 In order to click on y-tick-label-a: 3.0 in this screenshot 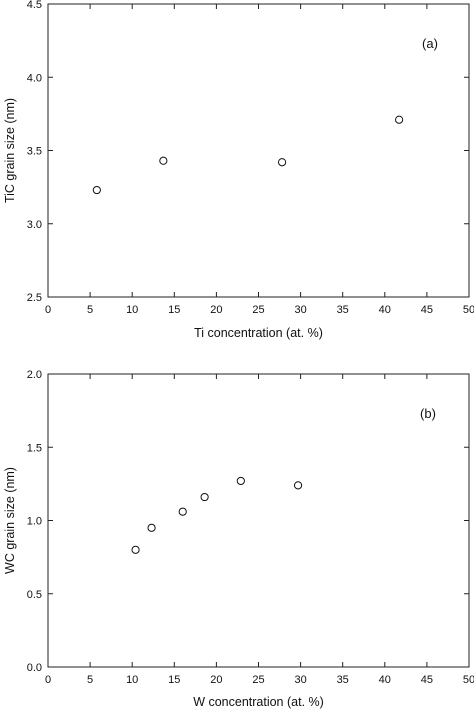, I will do `click(34, 225)`.